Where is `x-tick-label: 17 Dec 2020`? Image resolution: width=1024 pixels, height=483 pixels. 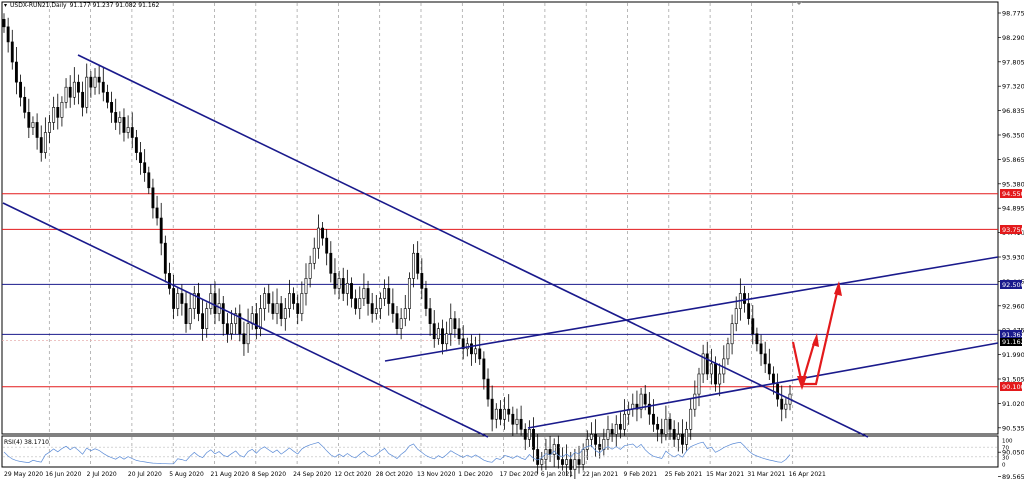 x-tick-label: 17 Dec 2020 is located at coordinates (519, 474).